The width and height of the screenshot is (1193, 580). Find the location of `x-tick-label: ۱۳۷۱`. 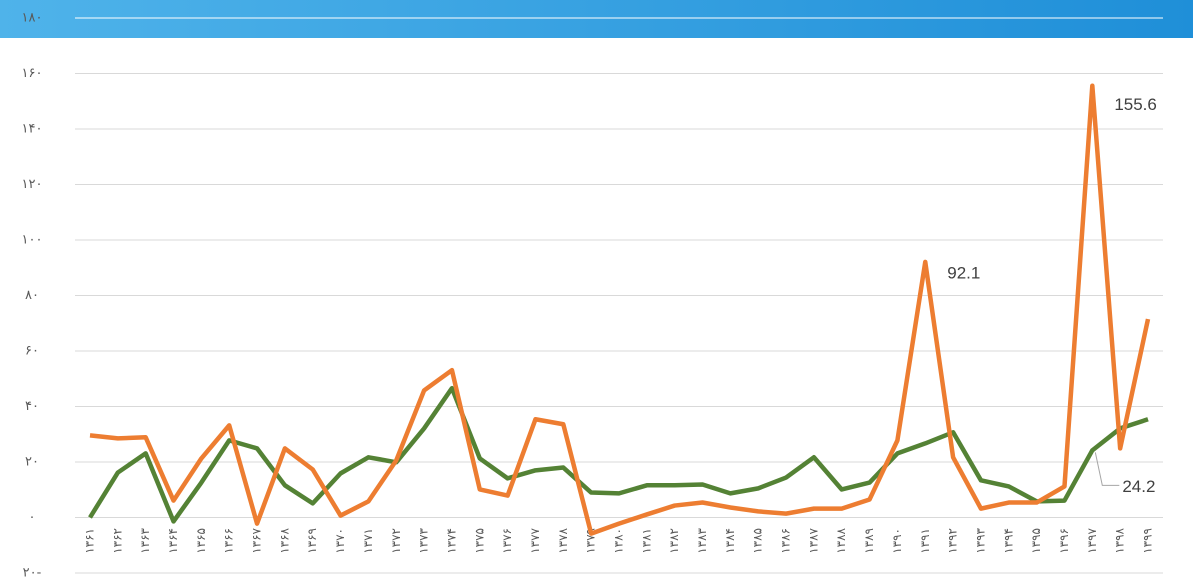

x-tick-label: ۱۳۷۱ is located at coordinates (368, 541).